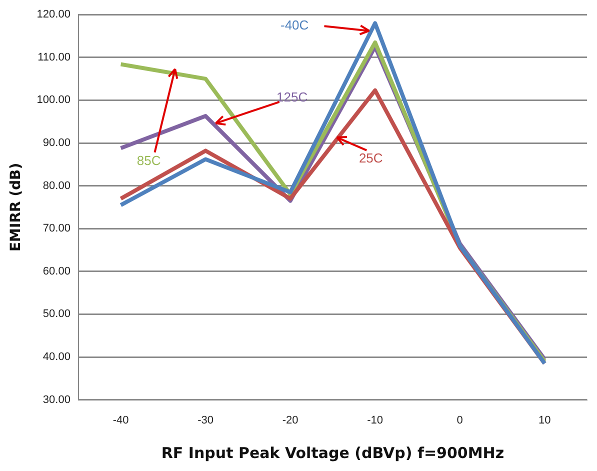  Describe the element at coordinates (459, 420) in the screenshot. I see `x-tick-label: 0` at that location.